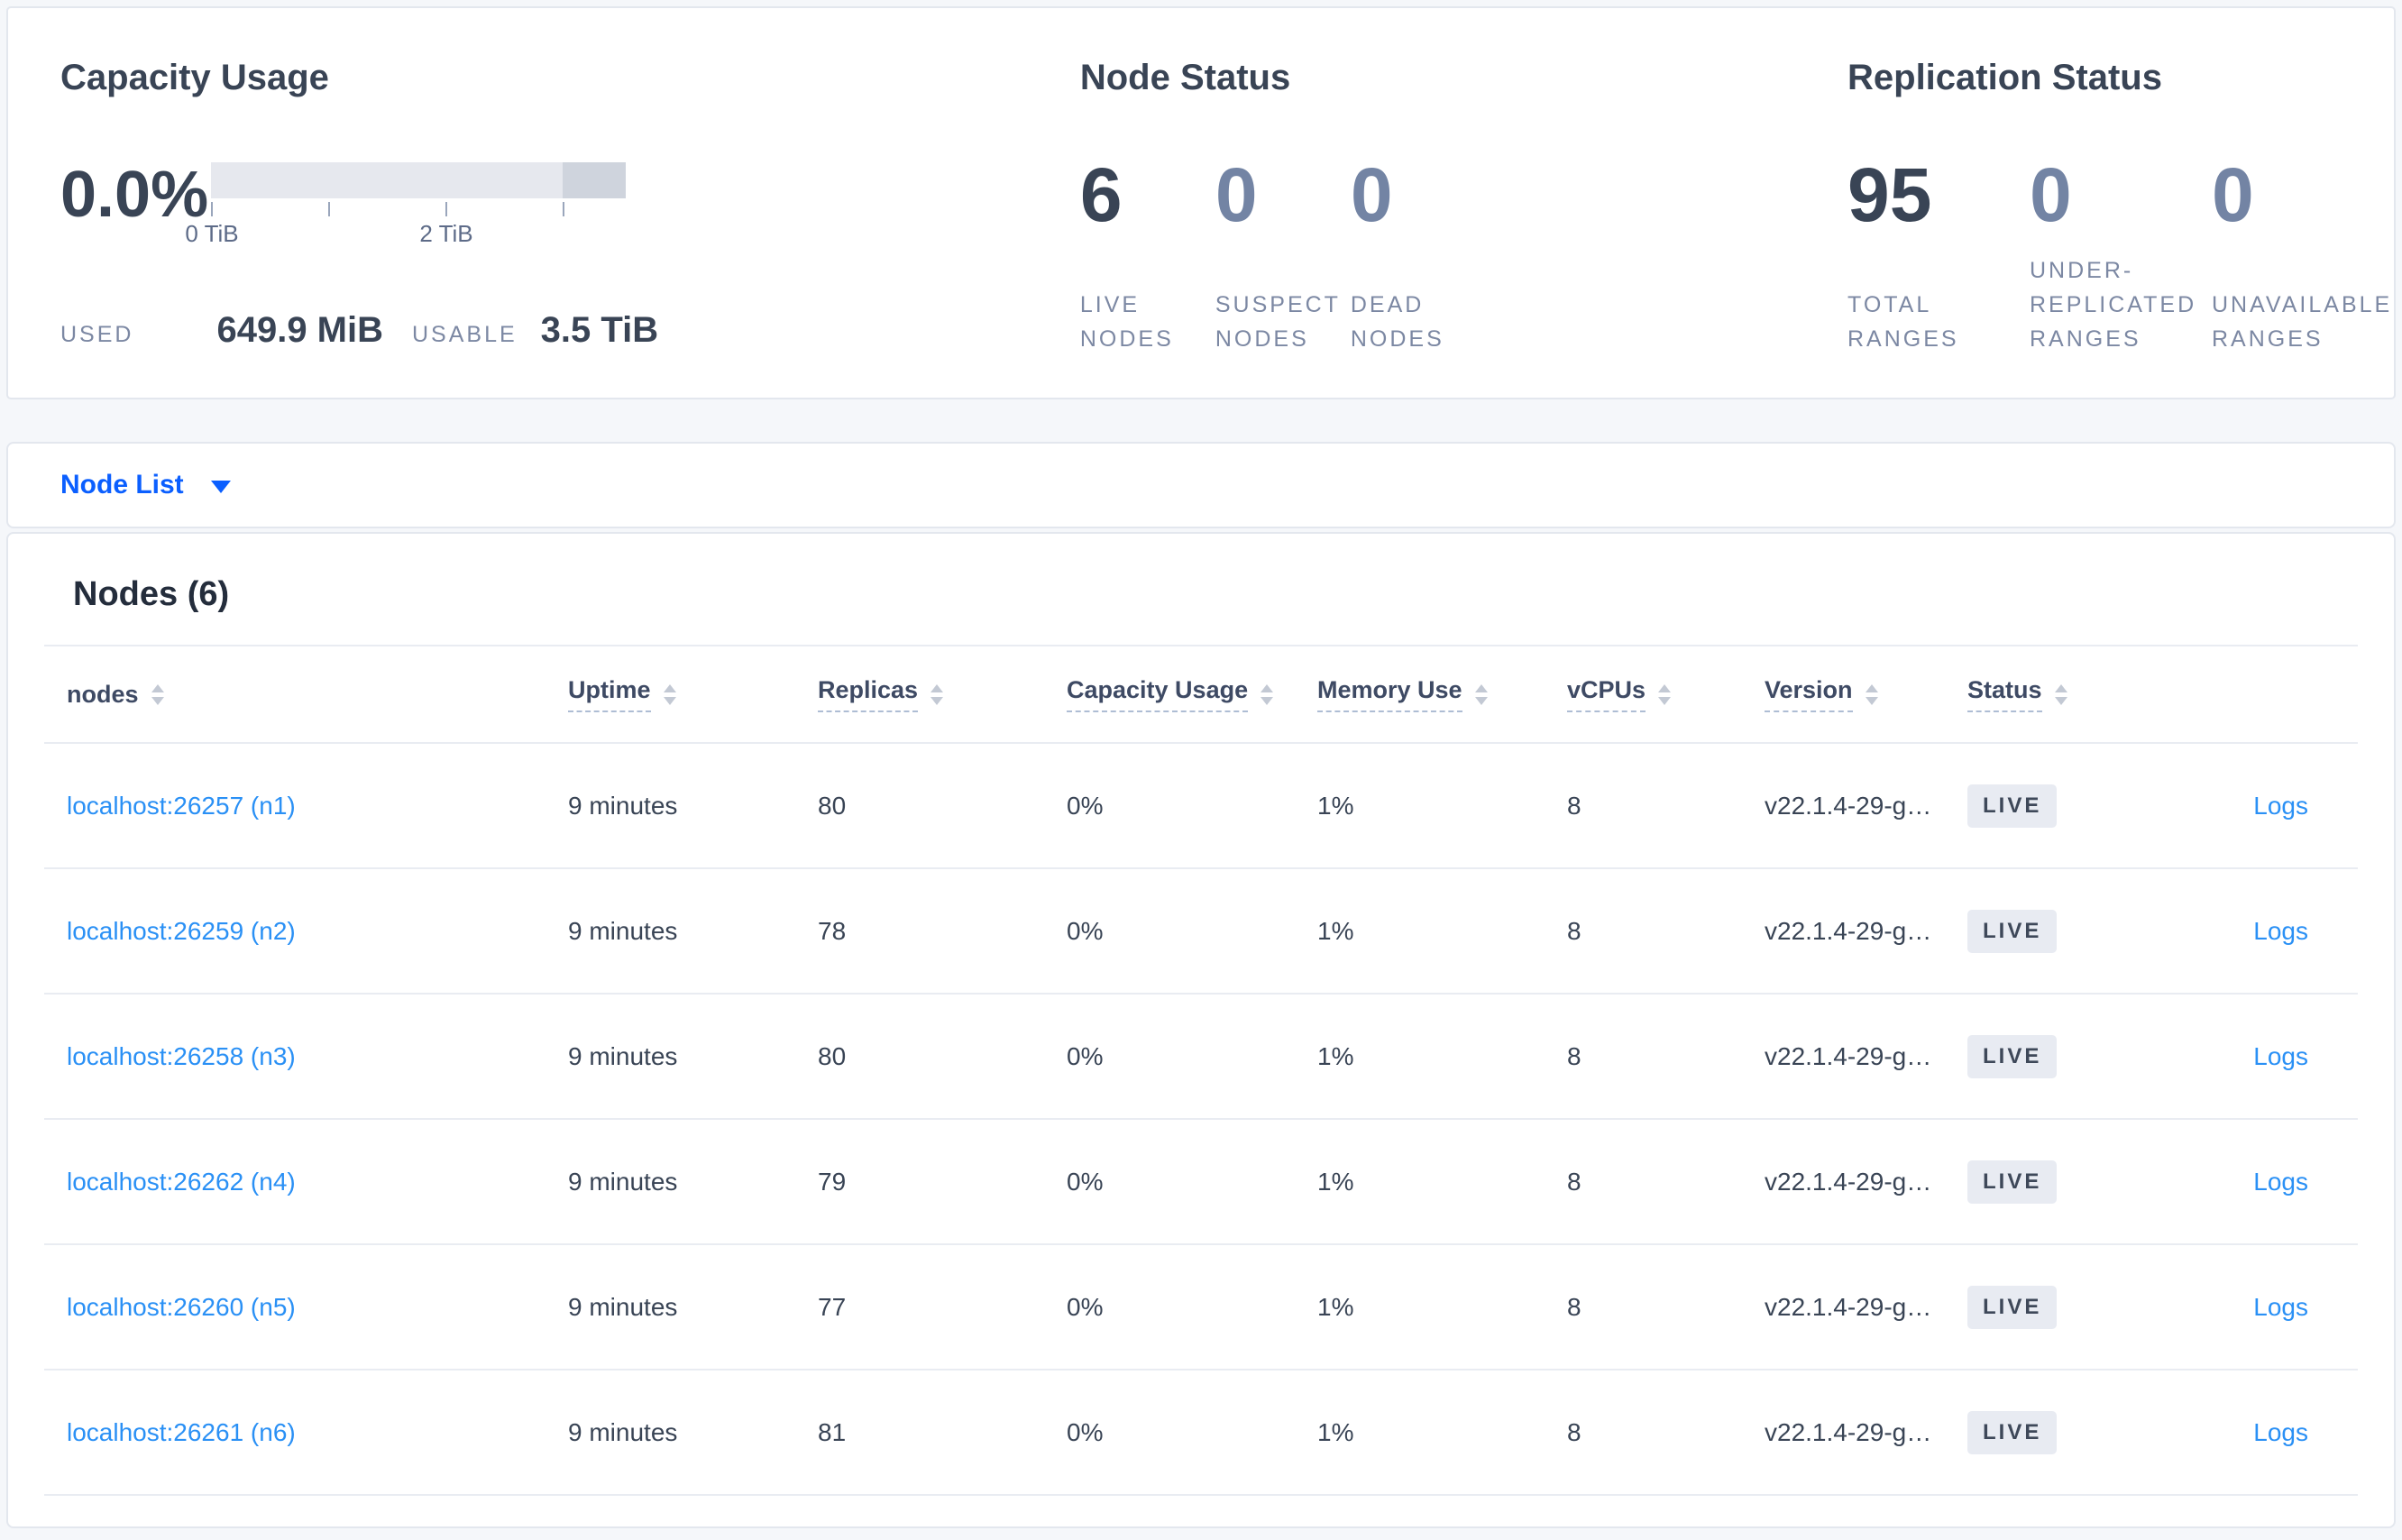 The height and width of the screenshot is (1540, 2402). I want to click on node-link: localhost:26257 (n1), so click(181, 805).